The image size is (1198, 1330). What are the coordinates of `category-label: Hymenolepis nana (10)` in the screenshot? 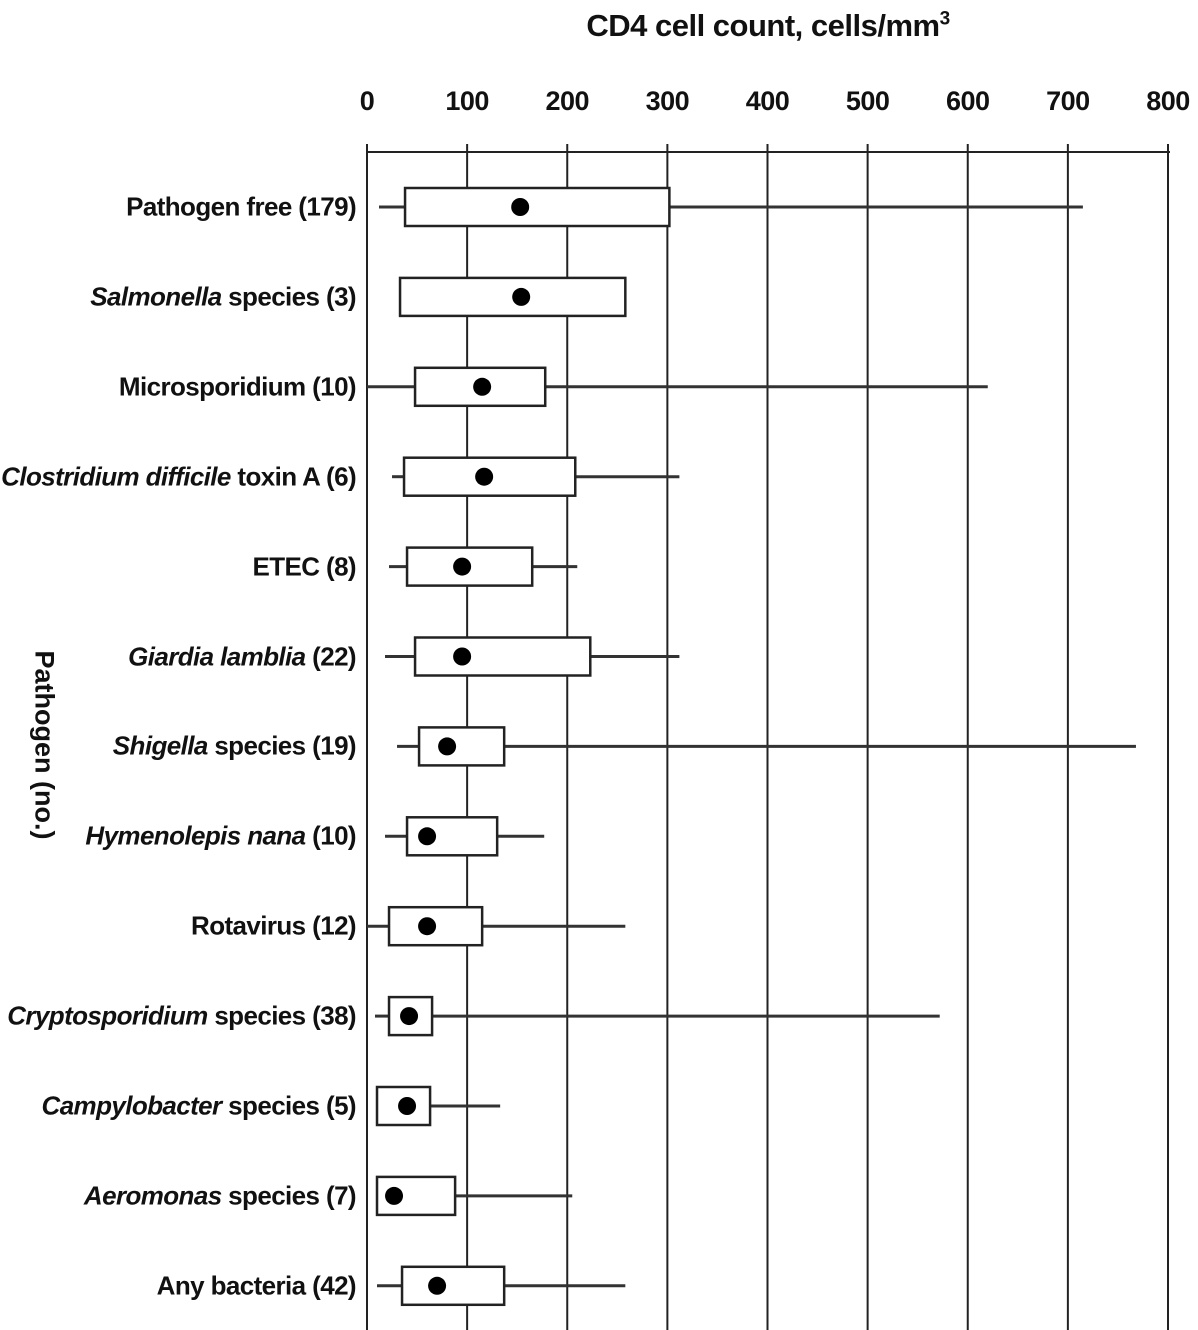 It's located at (178, 836).